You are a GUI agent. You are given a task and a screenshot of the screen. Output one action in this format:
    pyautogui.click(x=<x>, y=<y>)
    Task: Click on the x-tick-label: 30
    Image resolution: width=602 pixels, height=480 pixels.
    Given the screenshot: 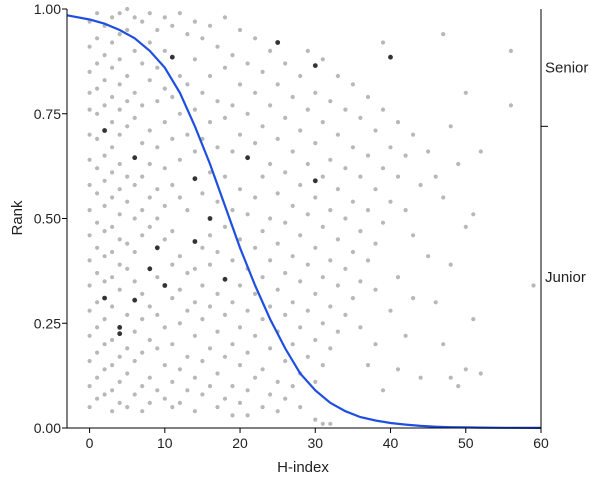 What is the action you would take?
    pyautogui.click(x=315, y=443)
    